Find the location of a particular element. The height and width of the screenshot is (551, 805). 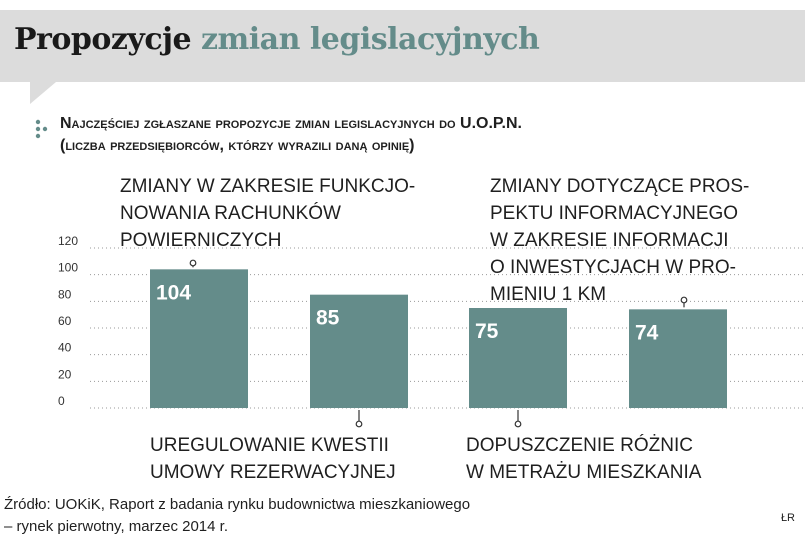

y-tick-label: 100 is located at coordinates (68, 268).